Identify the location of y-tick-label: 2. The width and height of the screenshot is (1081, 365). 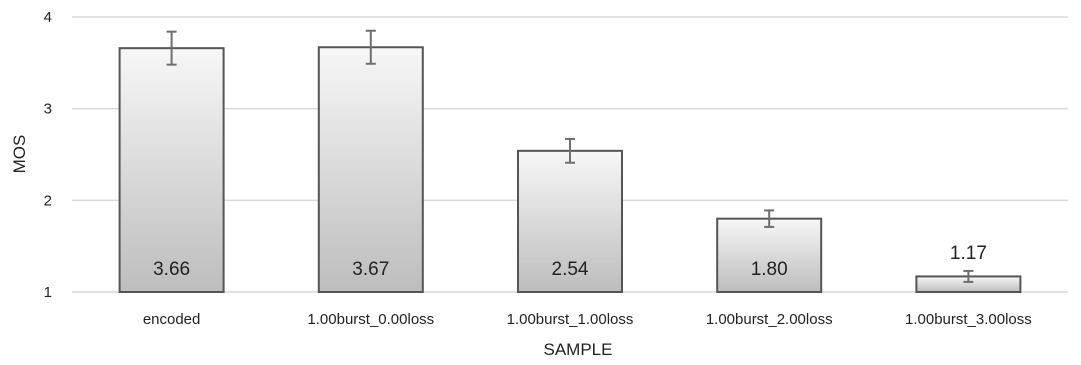
(48, 200).